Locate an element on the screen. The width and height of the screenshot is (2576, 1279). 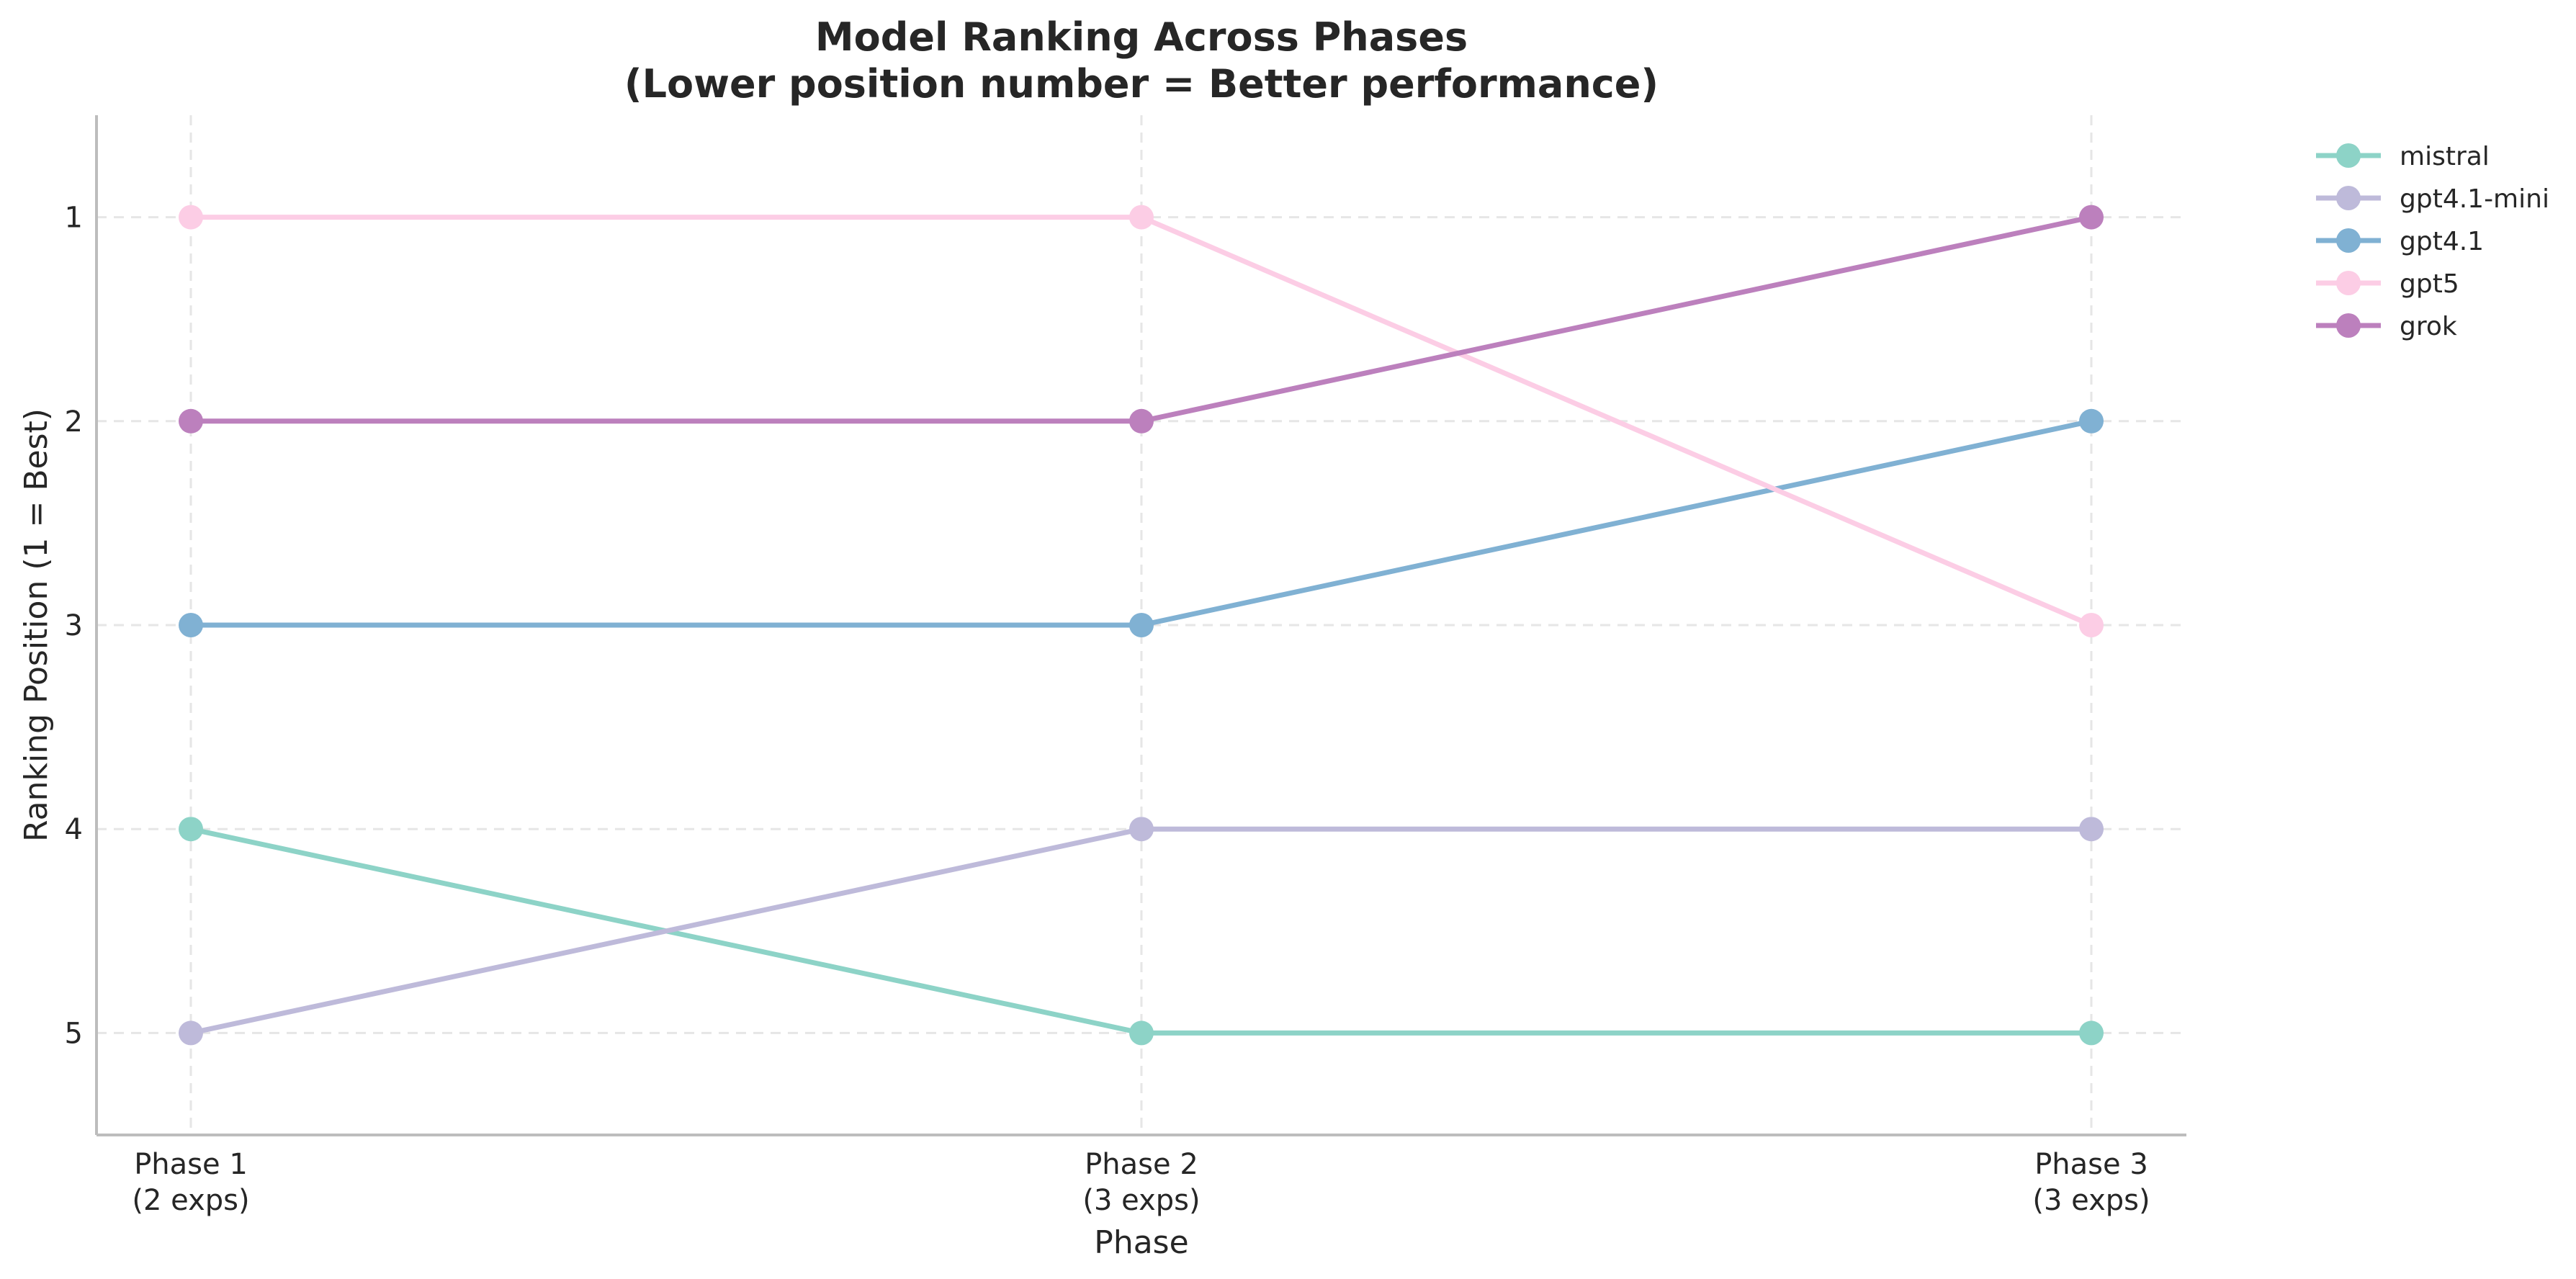
x-tick-label: Phase 3 is located at coordinates (2091, 1165).